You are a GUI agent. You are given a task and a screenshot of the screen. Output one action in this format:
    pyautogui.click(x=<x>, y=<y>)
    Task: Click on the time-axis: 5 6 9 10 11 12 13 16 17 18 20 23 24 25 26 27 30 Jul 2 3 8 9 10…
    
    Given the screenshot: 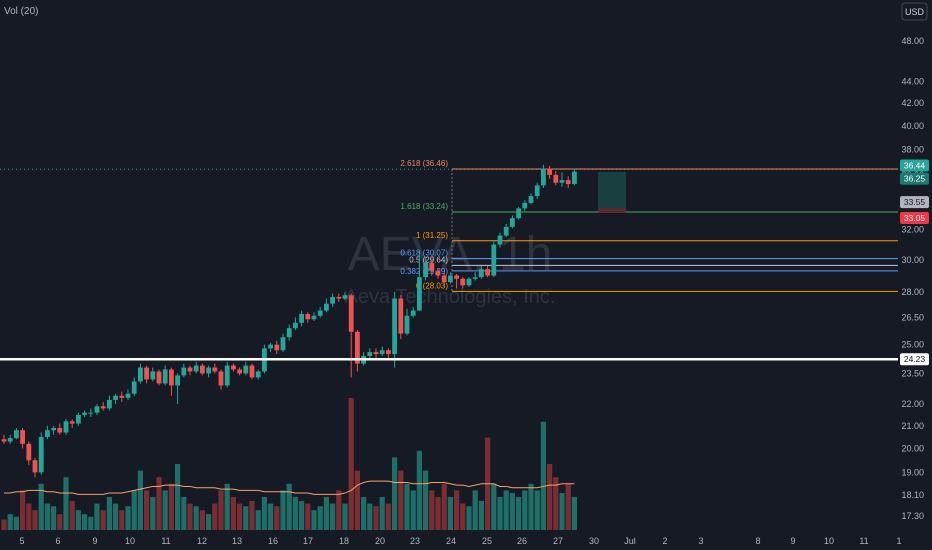 What is the action you would take?
    pyautogui.click(x=460, y=541)
    